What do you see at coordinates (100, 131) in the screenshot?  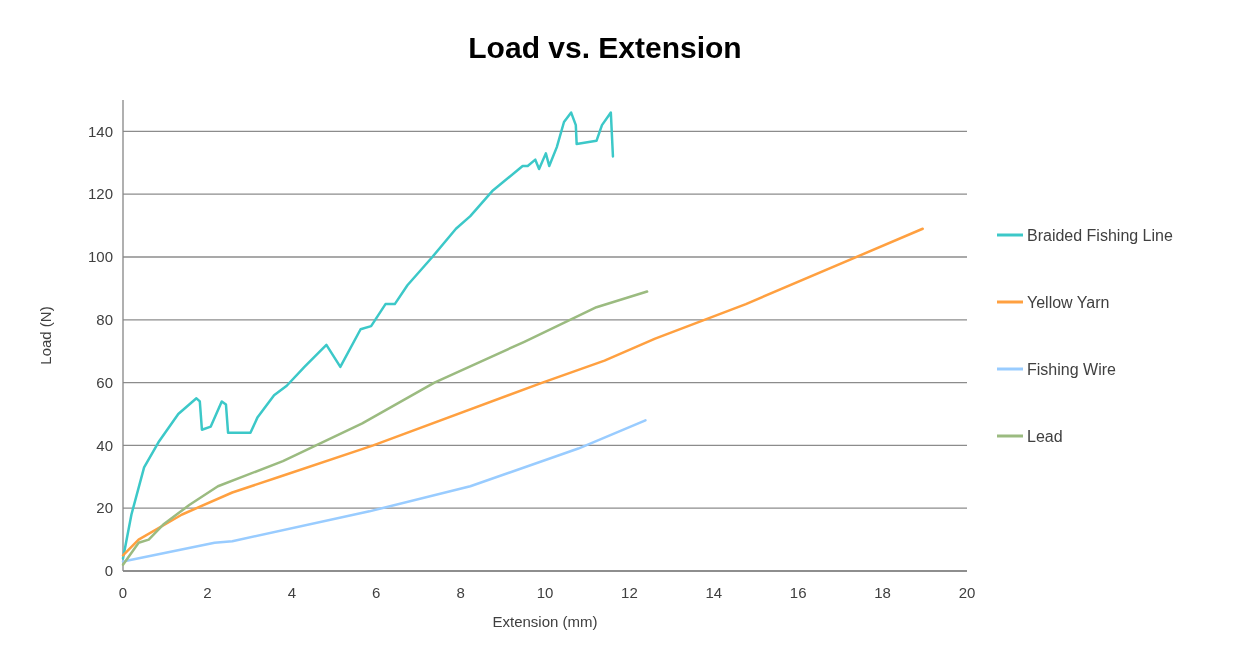 I see `y-tick-label: 140` at bounding box center [100, 131].